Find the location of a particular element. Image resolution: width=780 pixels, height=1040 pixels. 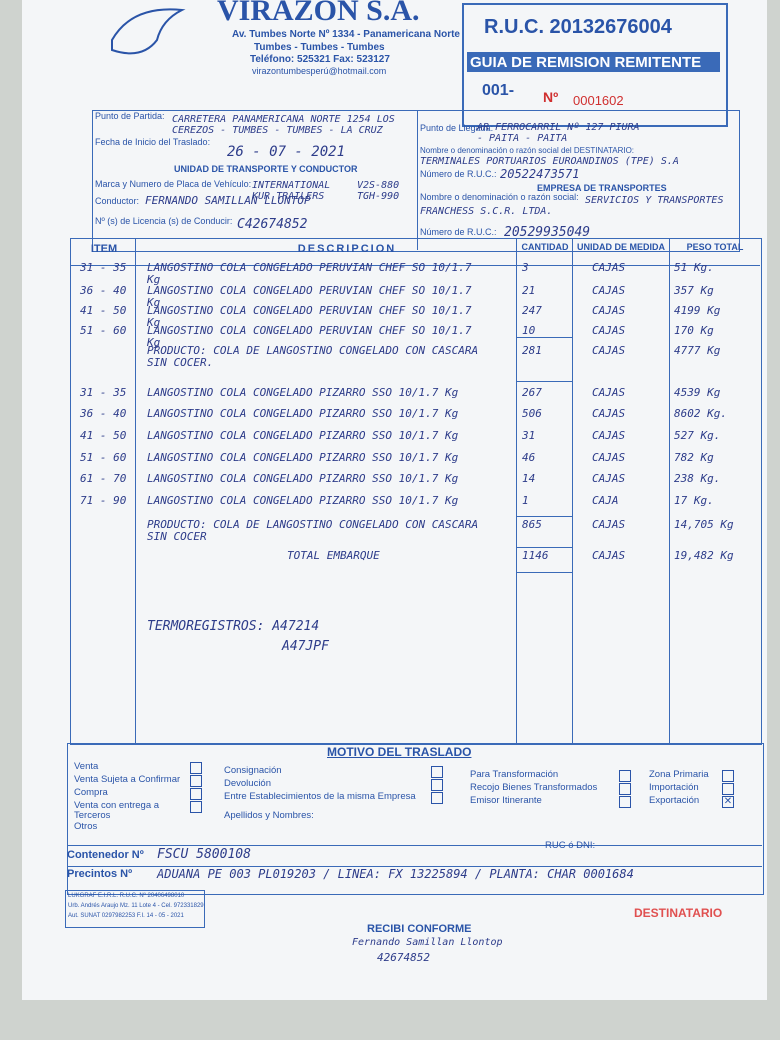

option-label: Recojo Bienes Transformados is located at coordinates (534, 787).